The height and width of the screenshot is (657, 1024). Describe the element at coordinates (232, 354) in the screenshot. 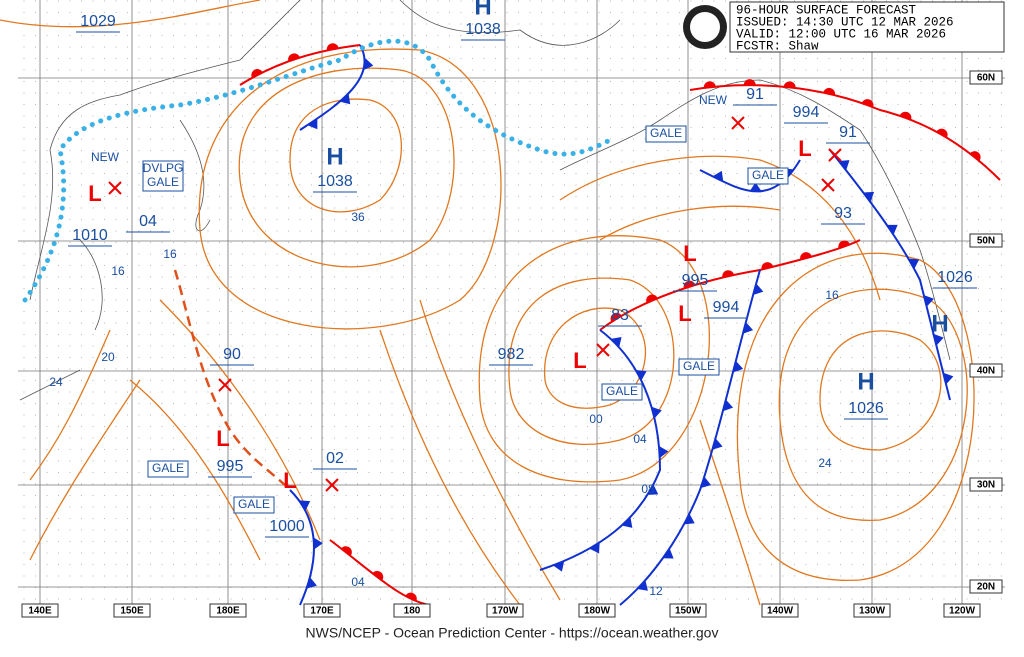

I see `pressure-label: 90` at that location.